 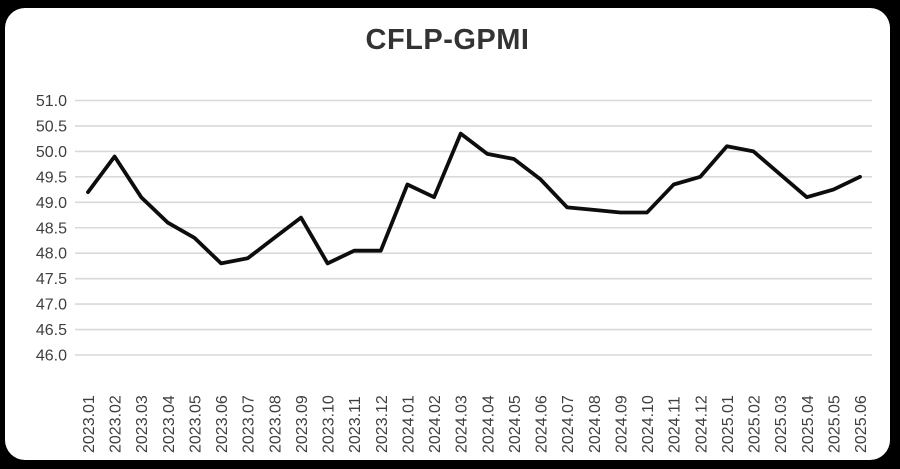 I want to click on y-tick-label: 49.5, so click(x=51, y=177).